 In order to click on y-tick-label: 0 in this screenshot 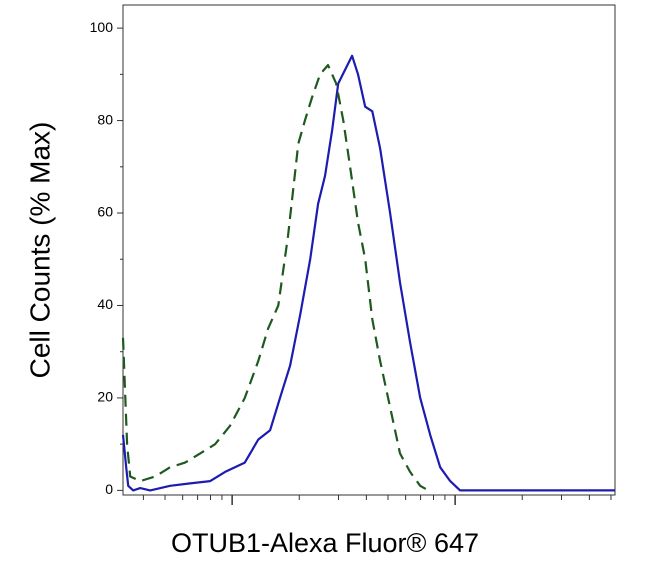, I will do `click(109, 489)`.